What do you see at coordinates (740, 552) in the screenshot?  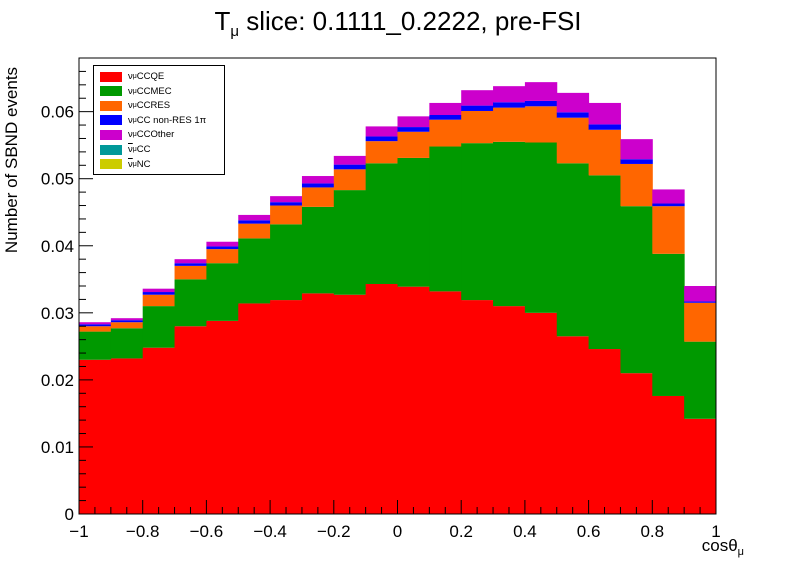 I see `x-axis-label-sub: μ` at bounding box center [740, 552].